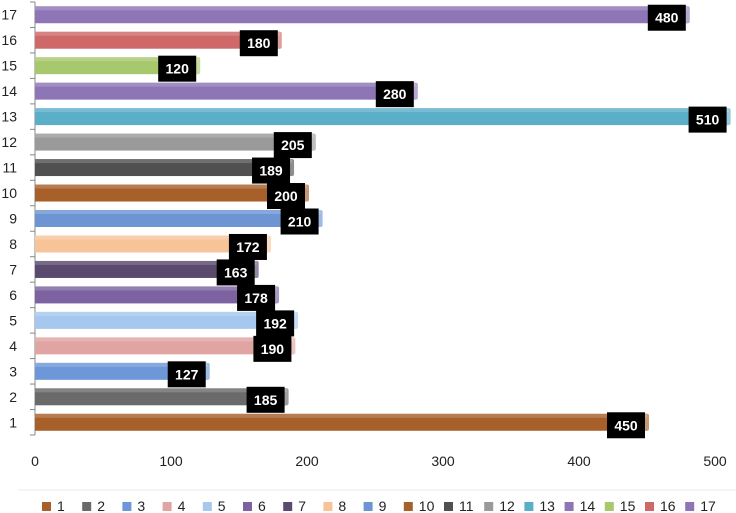 The image size is (736, 513). What do you see at coordinates (222, 505) in the screenshot?
I see `legend-item-label: 5` at bounding box center [222, 505].